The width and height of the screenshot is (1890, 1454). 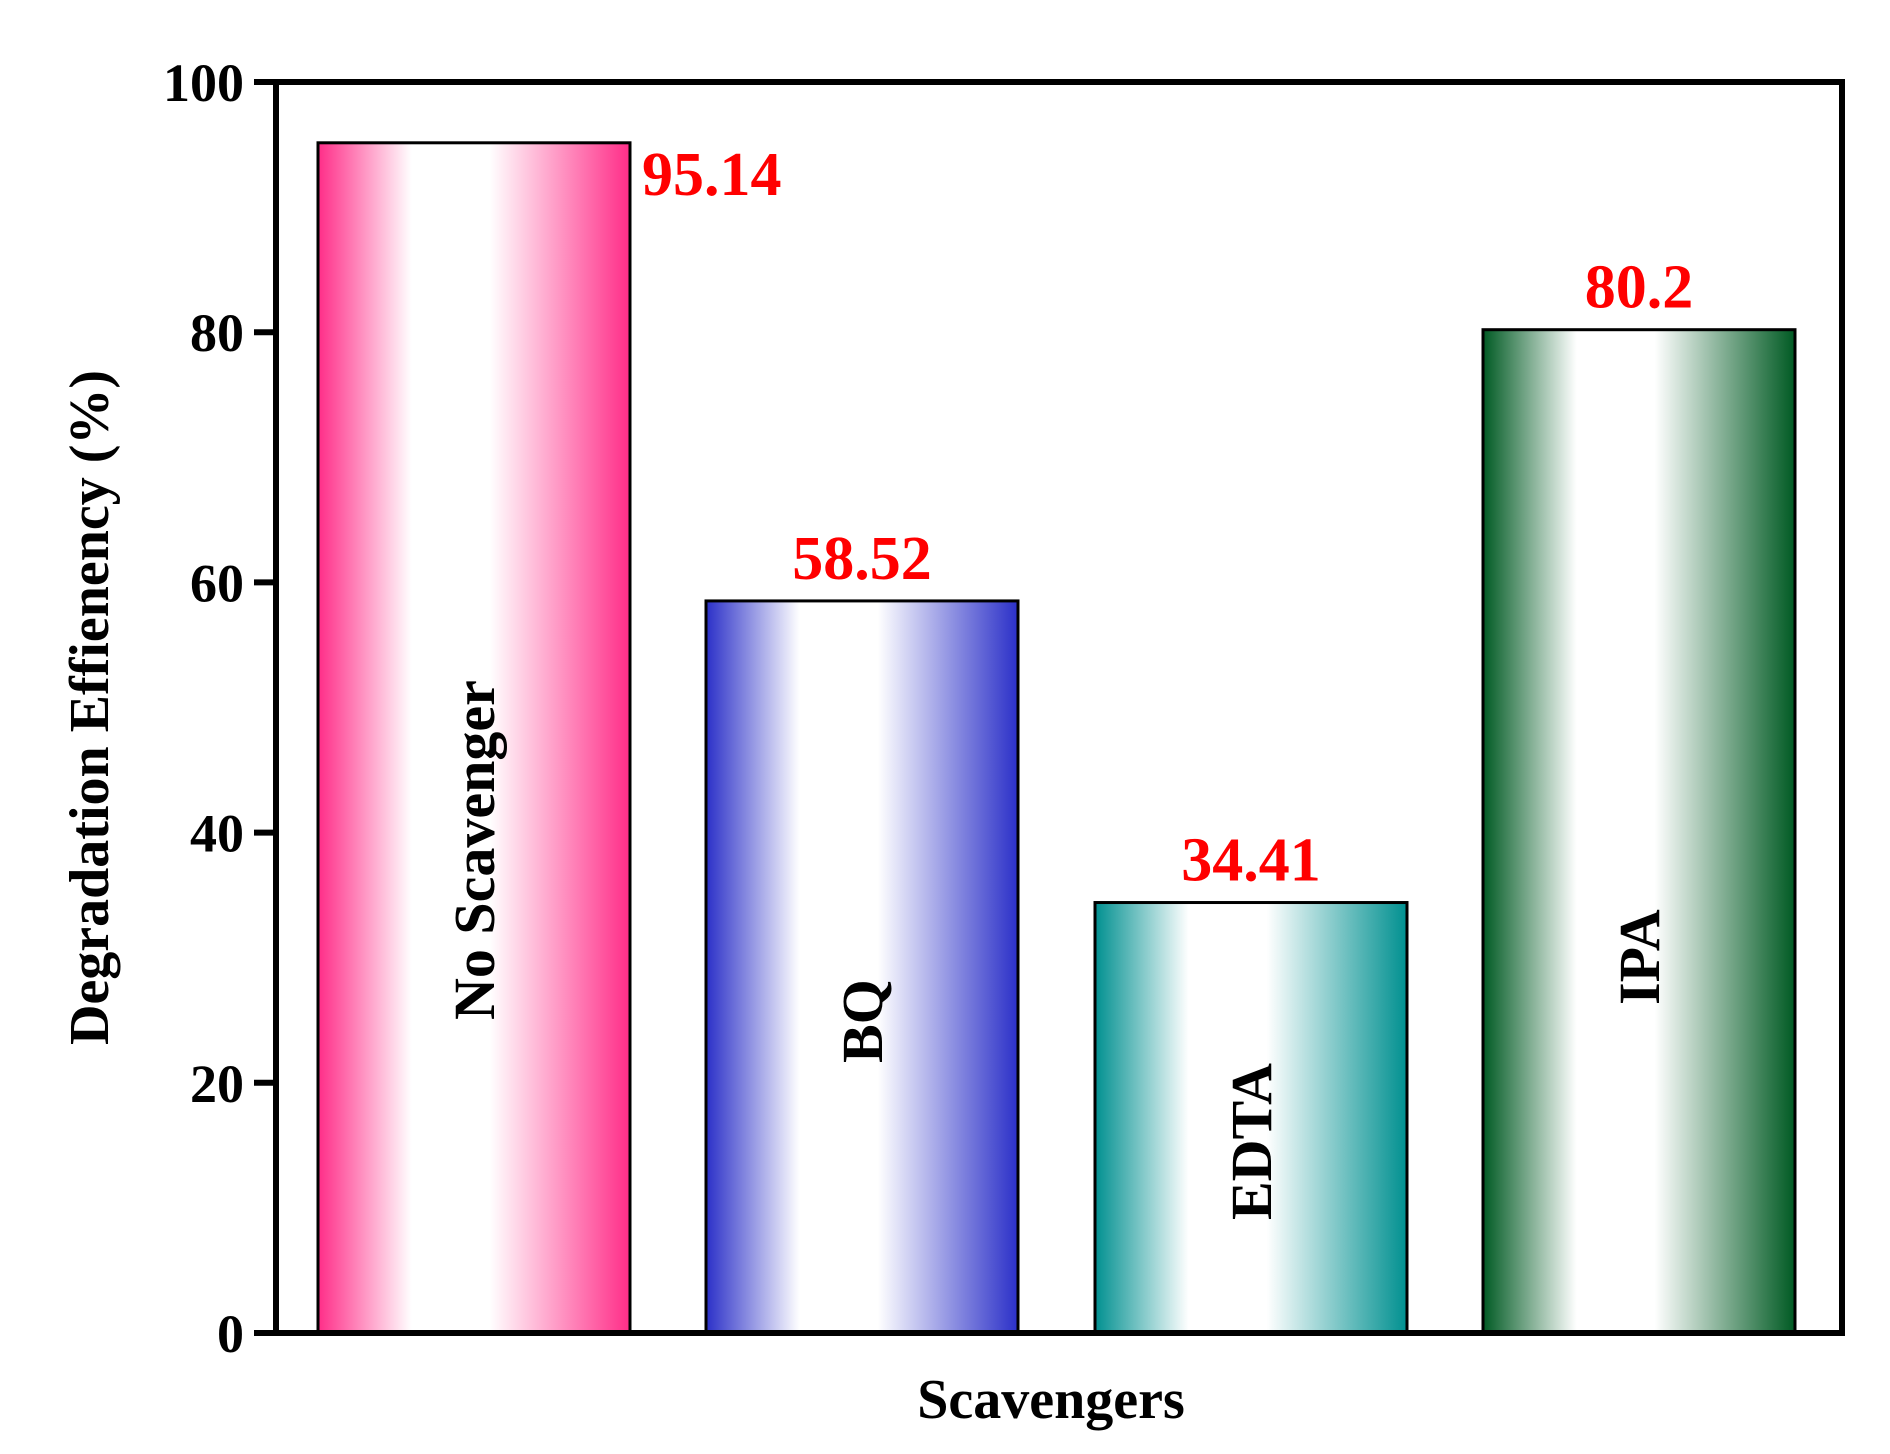 I want to click on y-tick-label: 20, so click(x=217, y=1084).